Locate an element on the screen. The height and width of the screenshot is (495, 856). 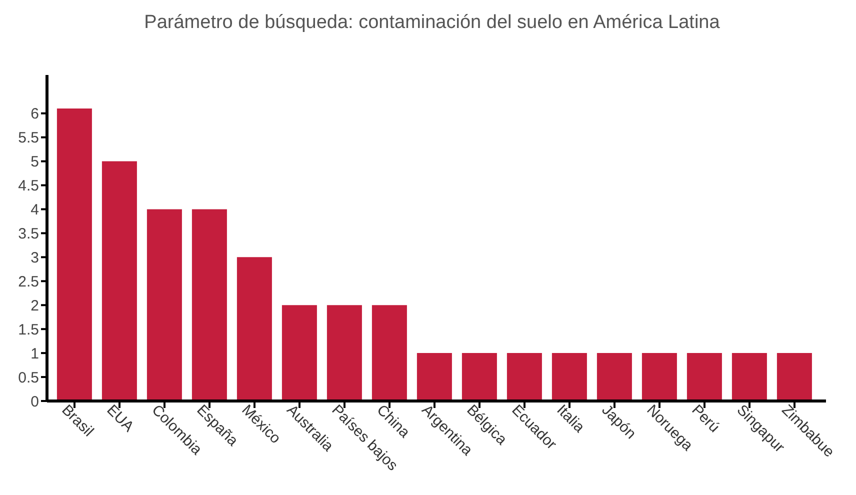
chart-title: Parámetro de búsqueda: contaminación del suelo en América Latina is located at coordinates (432, 23).